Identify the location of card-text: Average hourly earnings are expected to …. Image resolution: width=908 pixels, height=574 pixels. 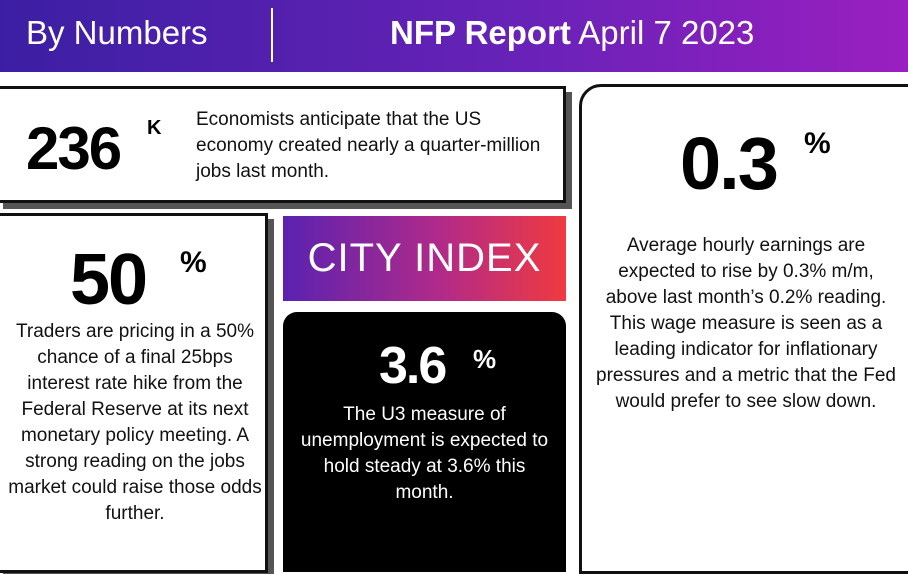
(746, 323).